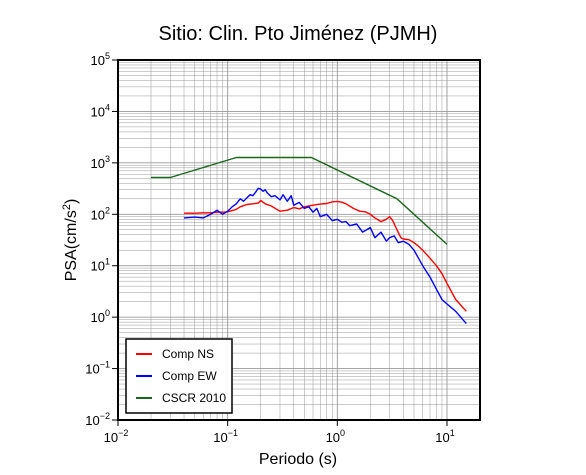 This screenshot has height=475, width=586. What do you see at coordinates (100, 59) in the screenshot?
I see `y-tick-label: 10⁵` at bounding box center [100, 59].